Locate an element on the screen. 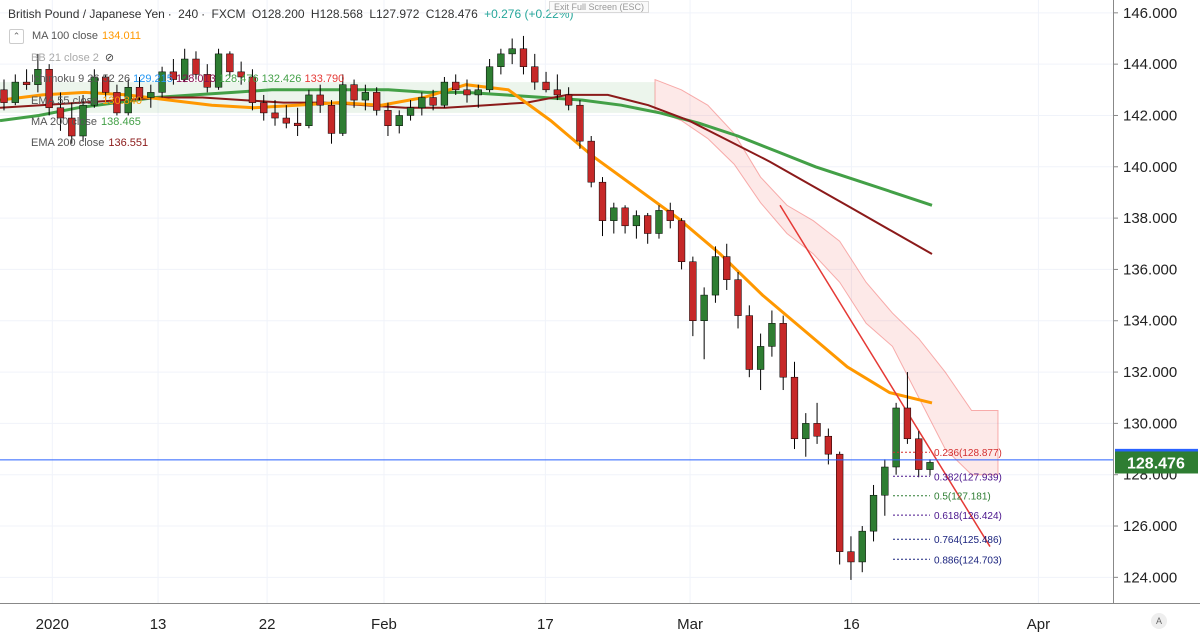  legend-ma200: MA 200 close 138.465 is located at coordinates (86, 122).